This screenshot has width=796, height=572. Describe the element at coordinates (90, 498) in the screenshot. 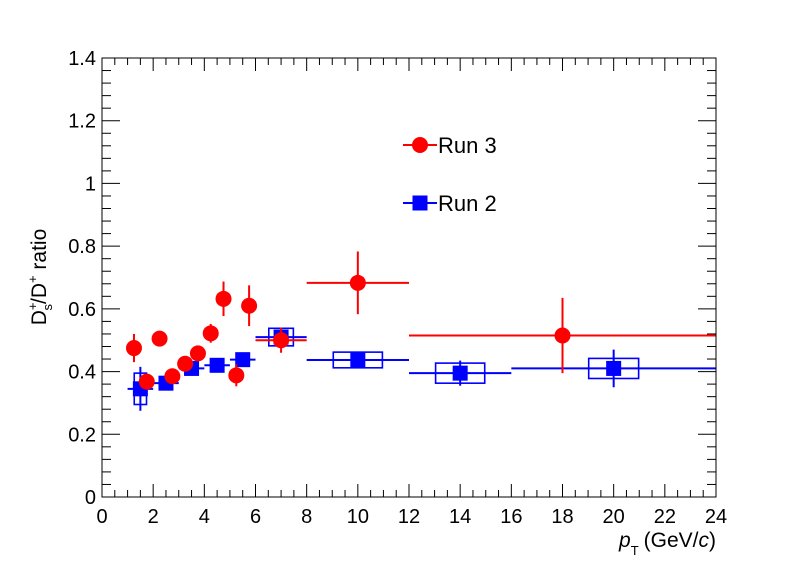

I see `y-tick-label: 0` at that location.